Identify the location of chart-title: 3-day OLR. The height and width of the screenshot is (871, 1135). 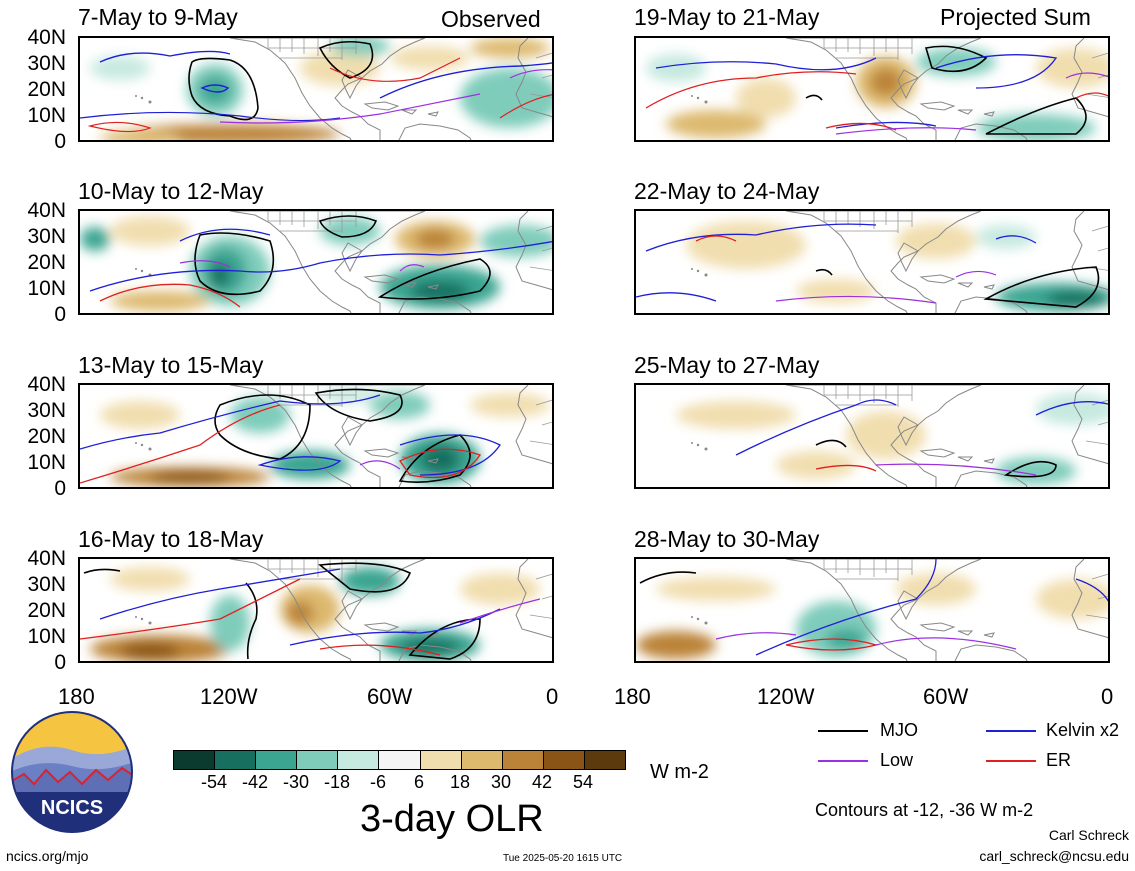
(452, 819).